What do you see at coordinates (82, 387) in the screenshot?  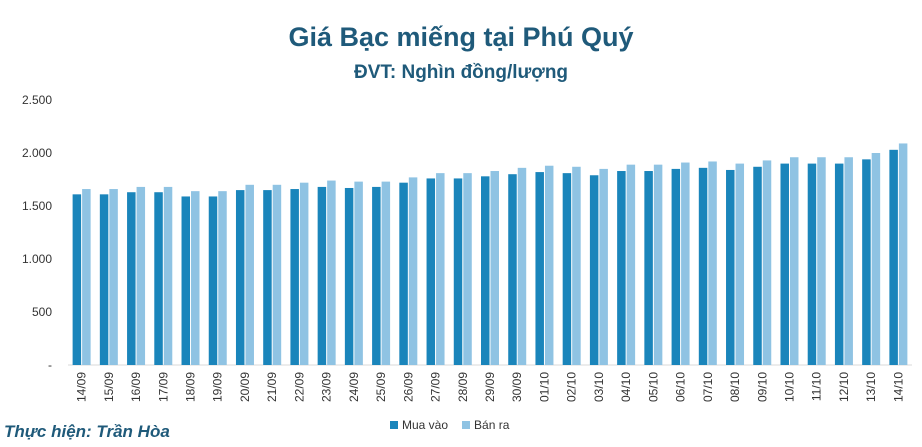 I see `x-tick-label: 14/09` at bounding box center [82, 387].